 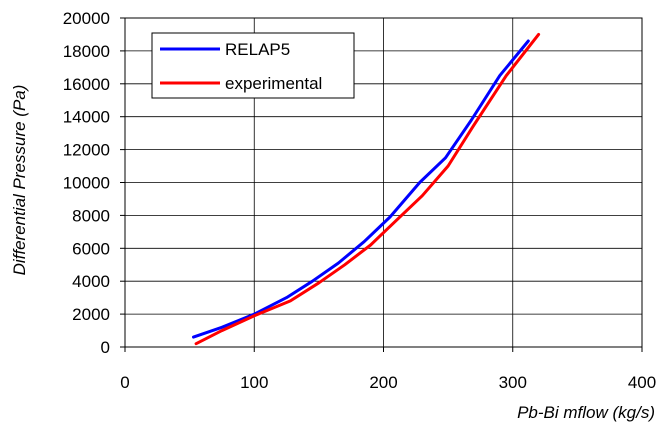 I want to click on y-axis-label: Differential Pressure (Pa), so click(x=19, y=180).